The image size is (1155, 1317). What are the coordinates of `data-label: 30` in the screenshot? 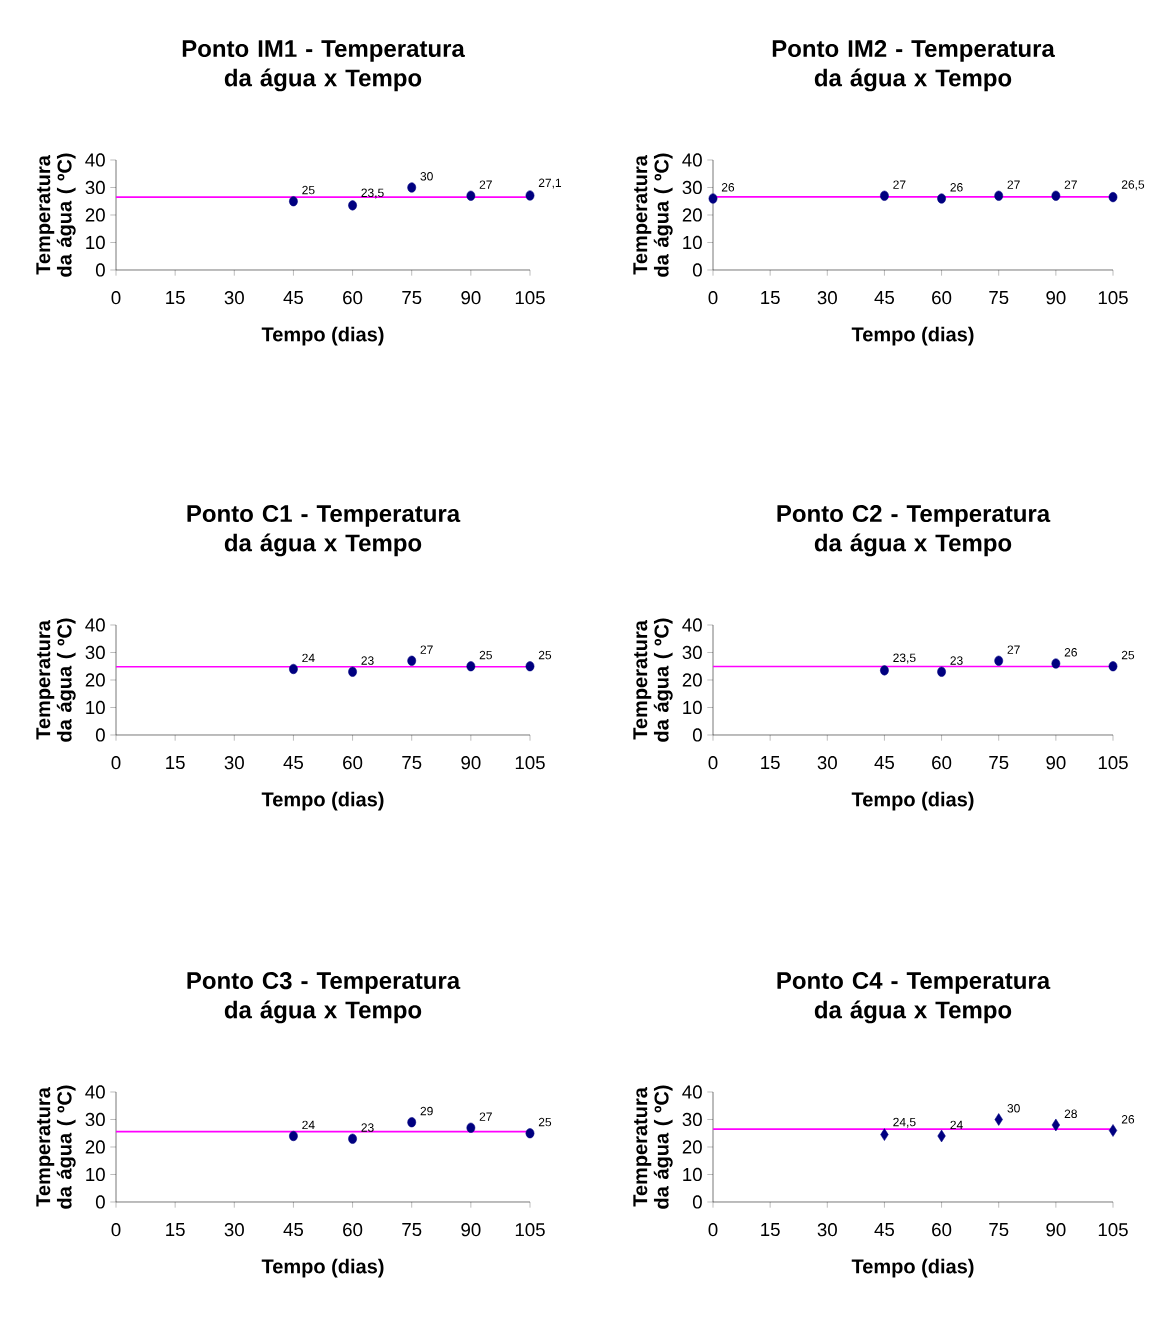 It's located at (1013, 1108).